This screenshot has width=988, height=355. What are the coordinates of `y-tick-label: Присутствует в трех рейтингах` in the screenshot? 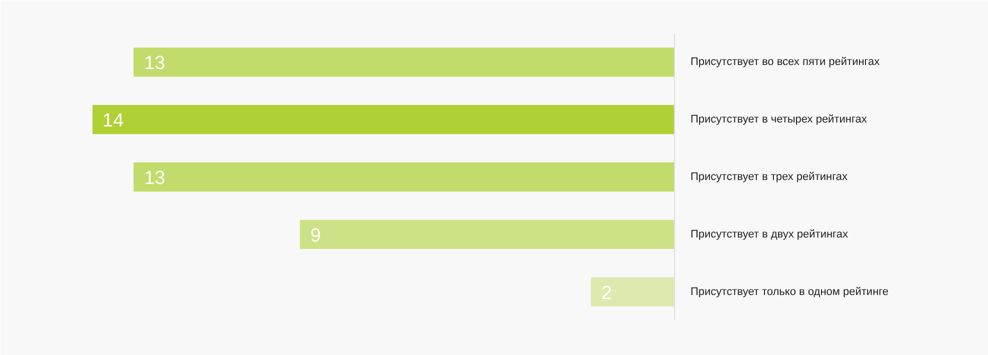 It's located at (769, 177).